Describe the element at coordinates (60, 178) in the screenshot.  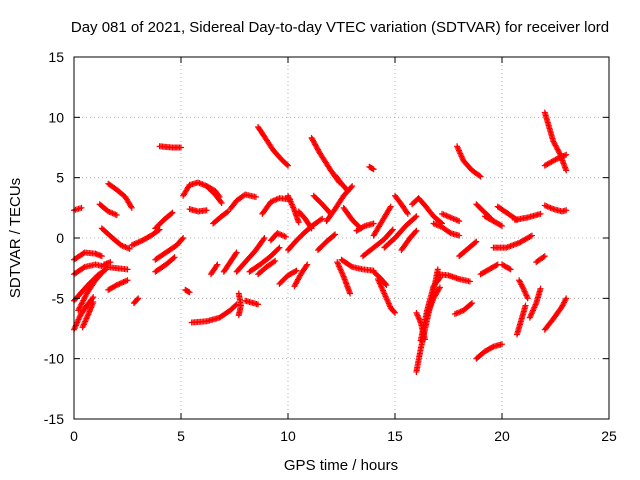
I see `y-tick-label: 5` at that location.